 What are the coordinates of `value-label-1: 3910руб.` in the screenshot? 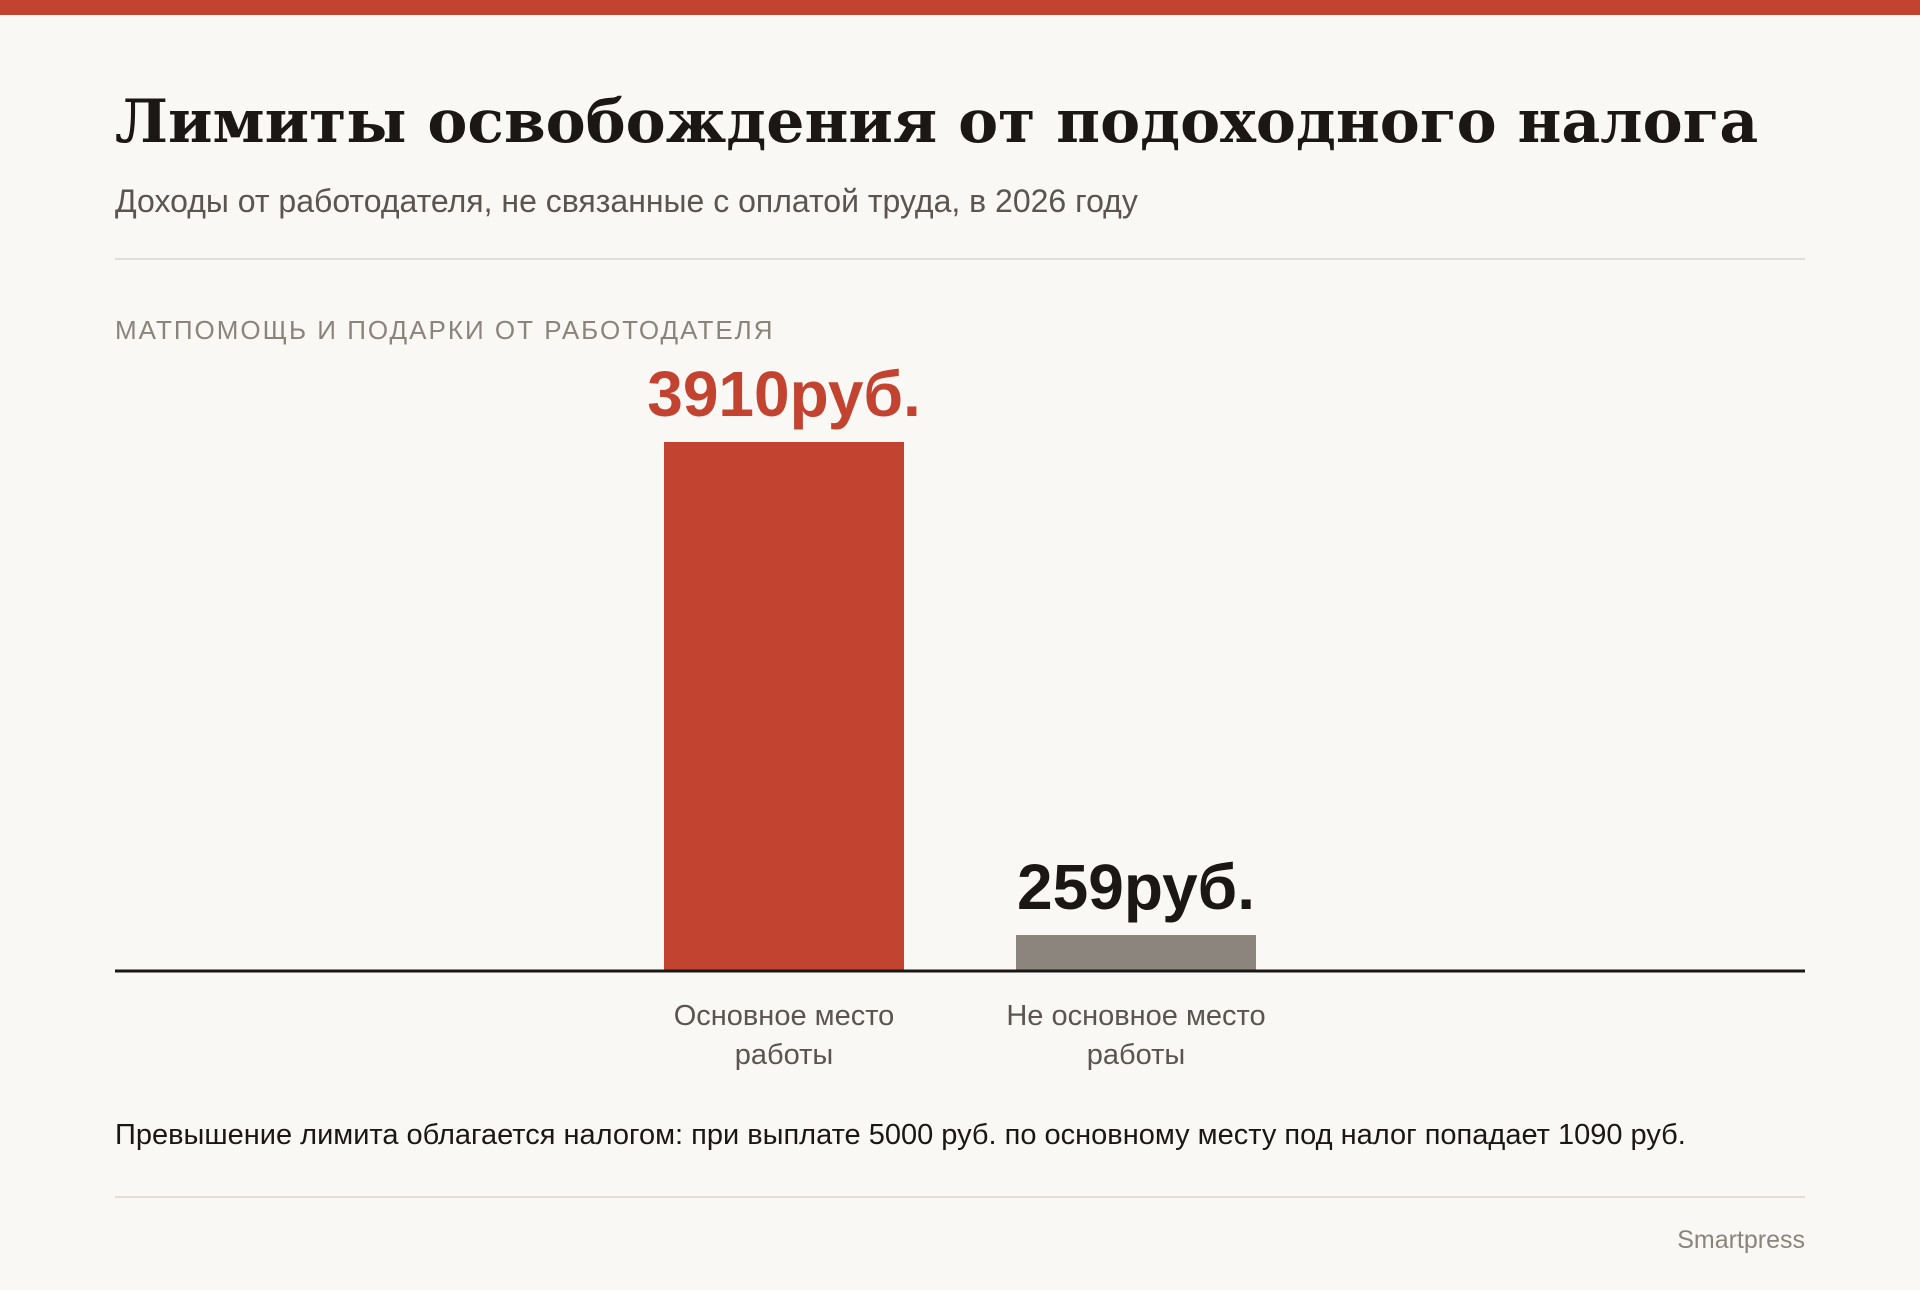 It's located at (784, 394).